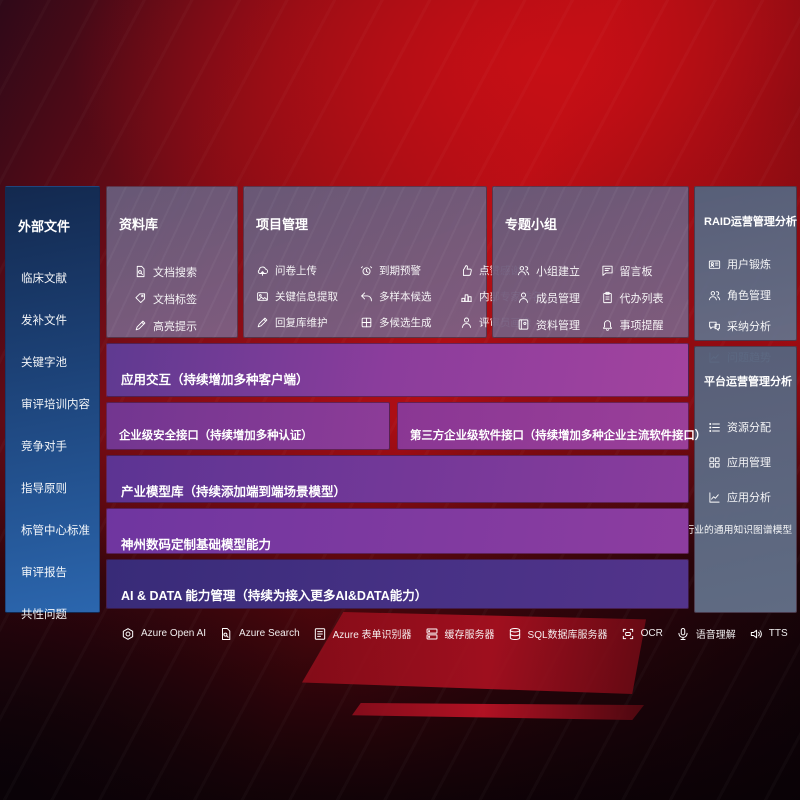 This screenshot has height=800, width=800. I want to click on background-laptop-shape, so click(474, 653).